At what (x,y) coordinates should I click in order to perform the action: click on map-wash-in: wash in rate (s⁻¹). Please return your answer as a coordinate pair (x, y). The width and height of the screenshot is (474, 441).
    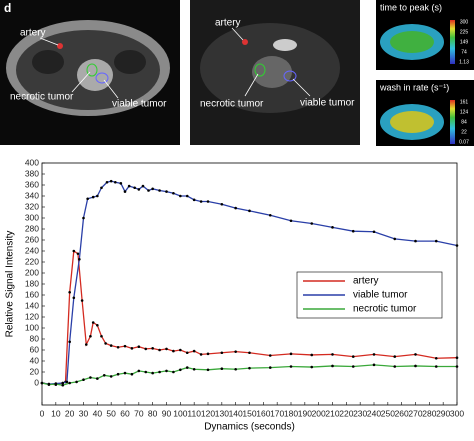
    Looking at the image, I should click on (425, 113).